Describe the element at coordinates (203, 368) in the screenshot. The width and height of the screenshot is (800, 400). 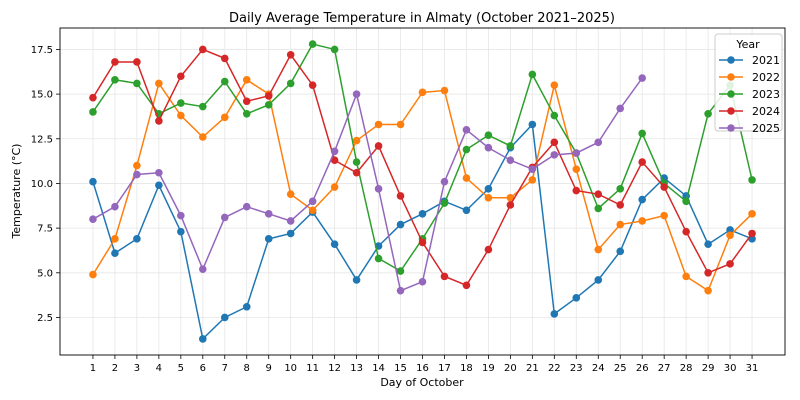
I see `x-tick-label: 6` at that location.